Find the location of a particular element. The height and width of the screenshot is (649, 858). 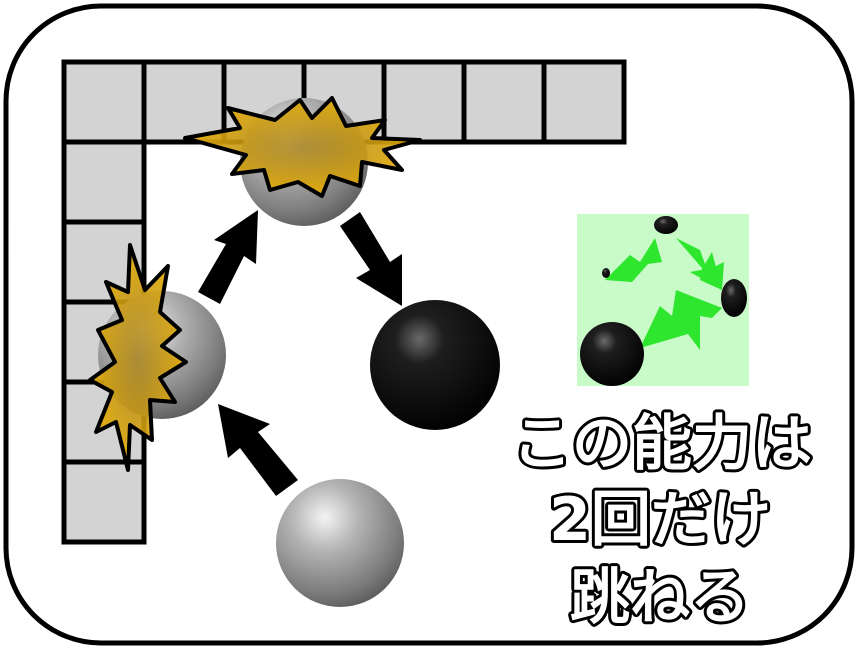

arrow-icon is located at coordinates (300, 353).